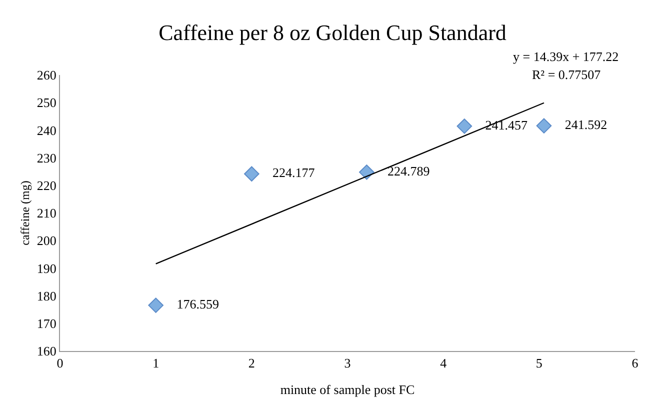 The height and width of the screenshot is (407, 665). Describe the element at coordinates (46, 102) in the screenshot. I see `y-tick-label: 250` at that location.